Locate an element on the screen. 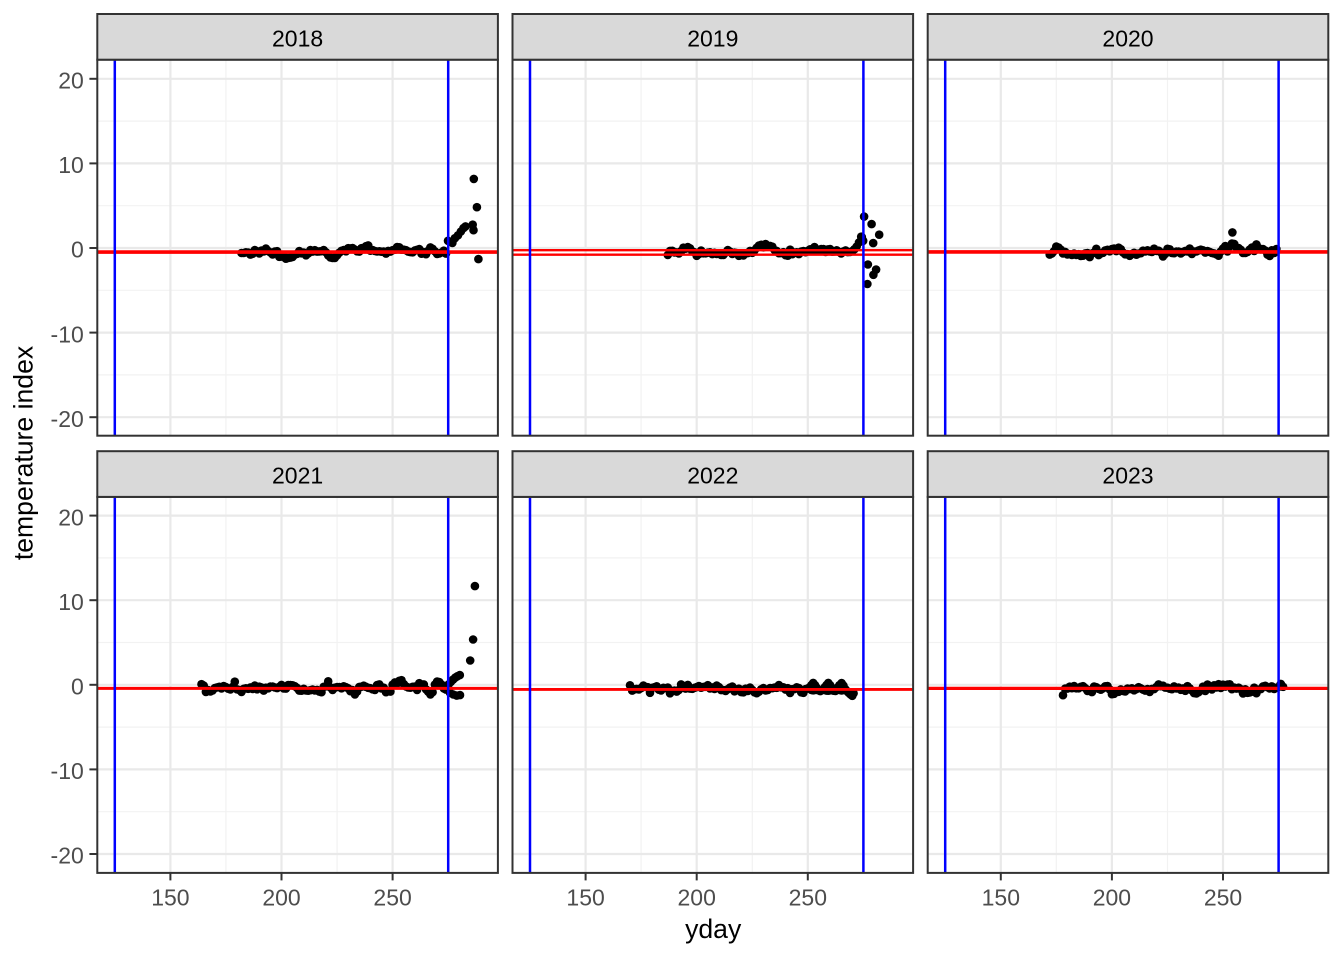 This screenshot has width=1344, height=960. svg-text: 2020 is located at coordinates (1127, 38).